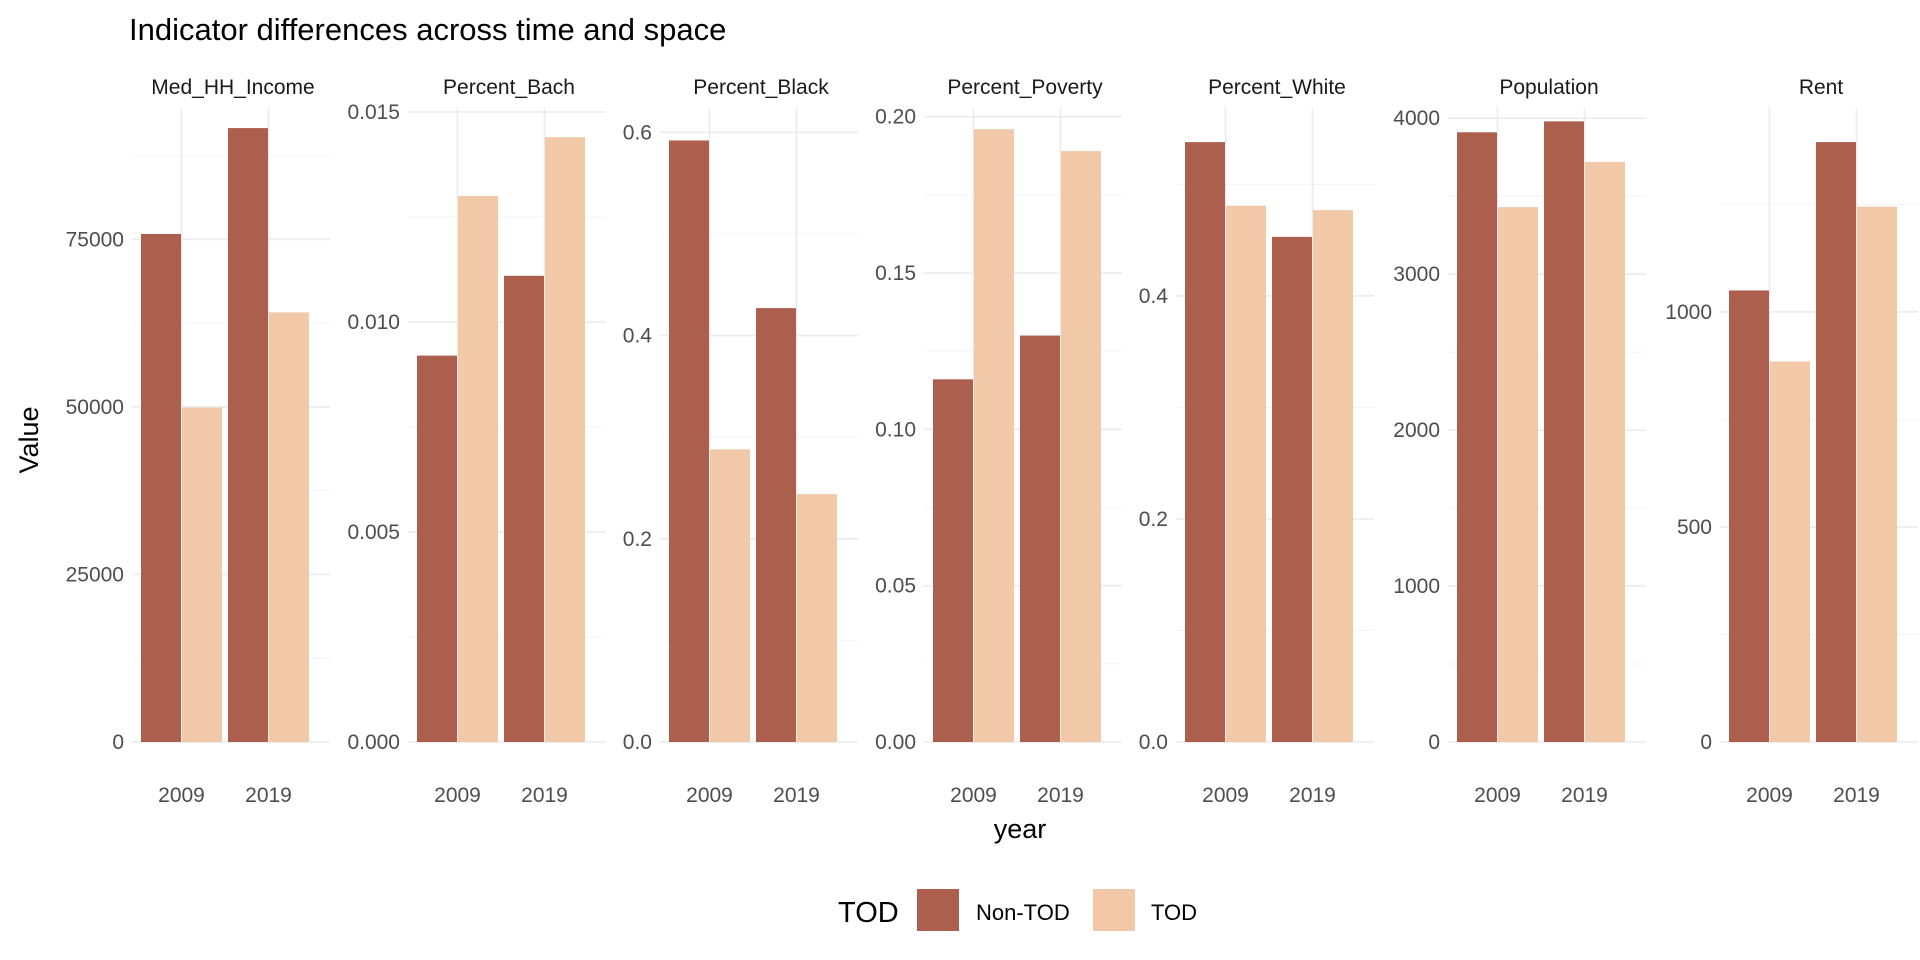 This screenshot has height=960, width=1920. What do you see at coordinates (1174, 912) in the screenshot?
I see `legend-label-tod: TOD` at bounding box center [1174, 912].